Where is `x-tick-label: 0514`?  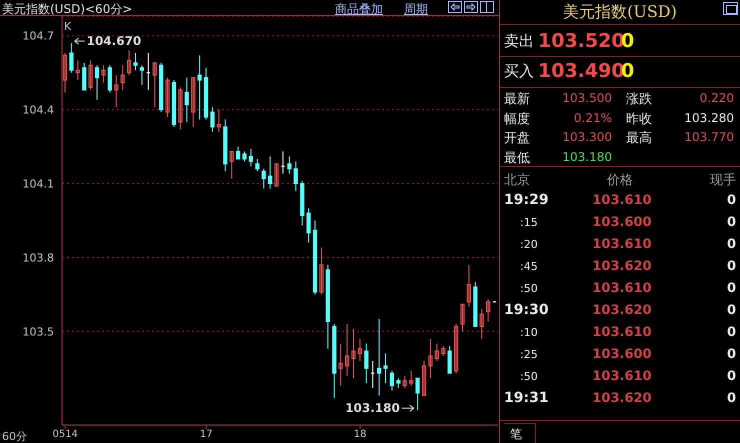 x-tick-label: 0514 is located at coordinates (65, 434).